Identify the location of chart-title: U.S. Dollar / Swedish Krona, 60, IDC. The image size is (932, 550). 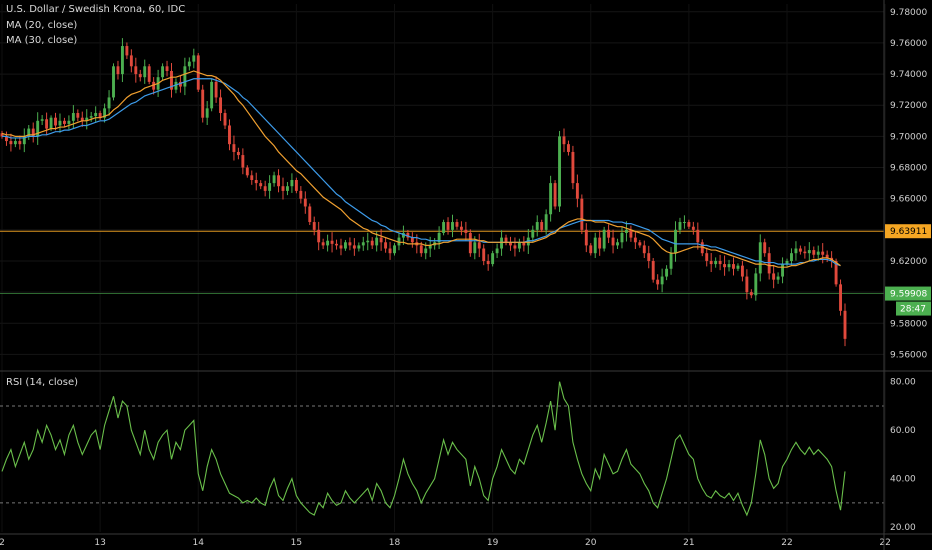
(96, 9).